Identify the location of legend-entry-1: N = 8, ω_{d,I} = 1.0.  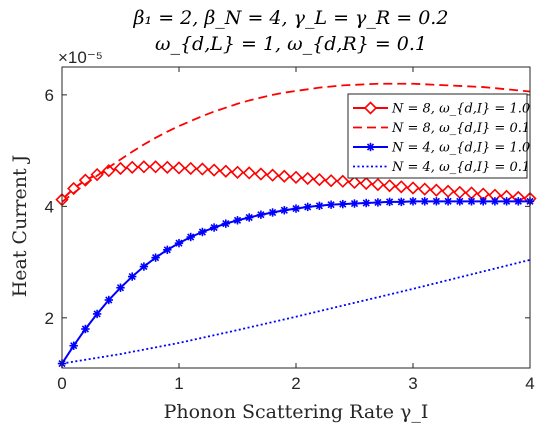
(441, 109).